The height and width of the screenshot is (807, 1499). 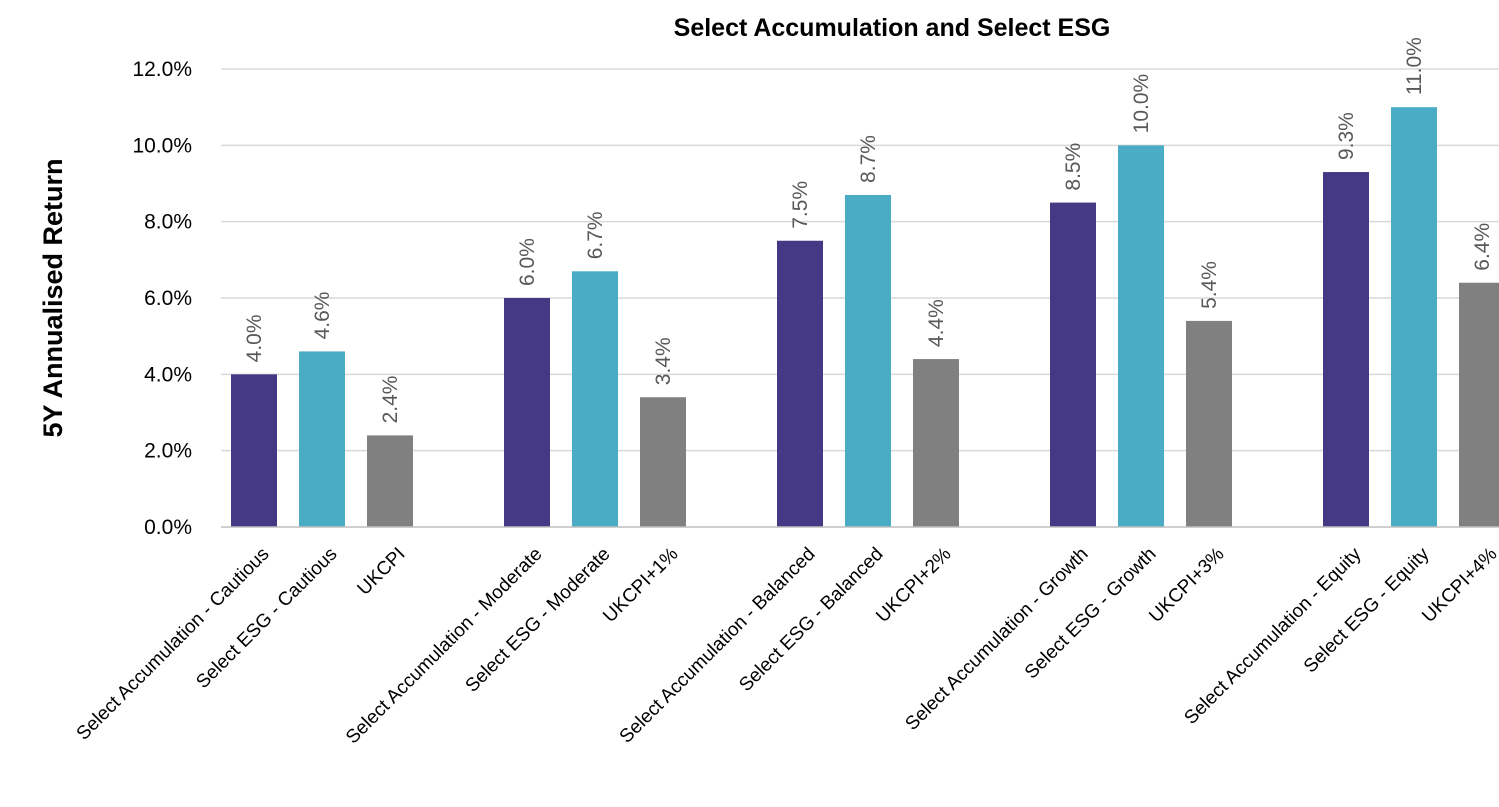 I want to click on data-label: 7.5%, so click(x=800, y=205).